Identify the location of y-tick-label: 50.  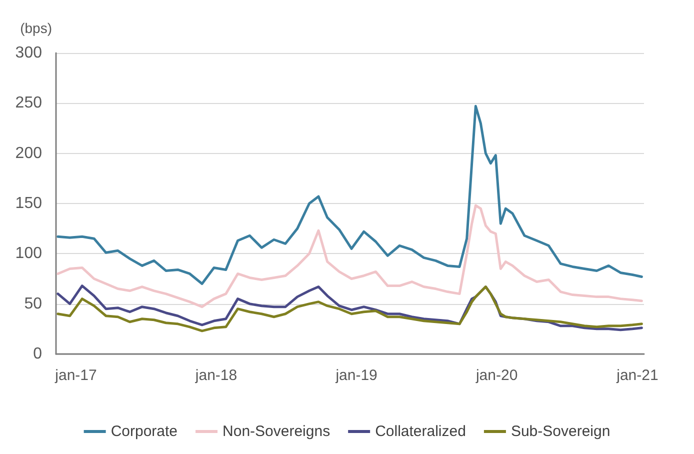
(33, 303).